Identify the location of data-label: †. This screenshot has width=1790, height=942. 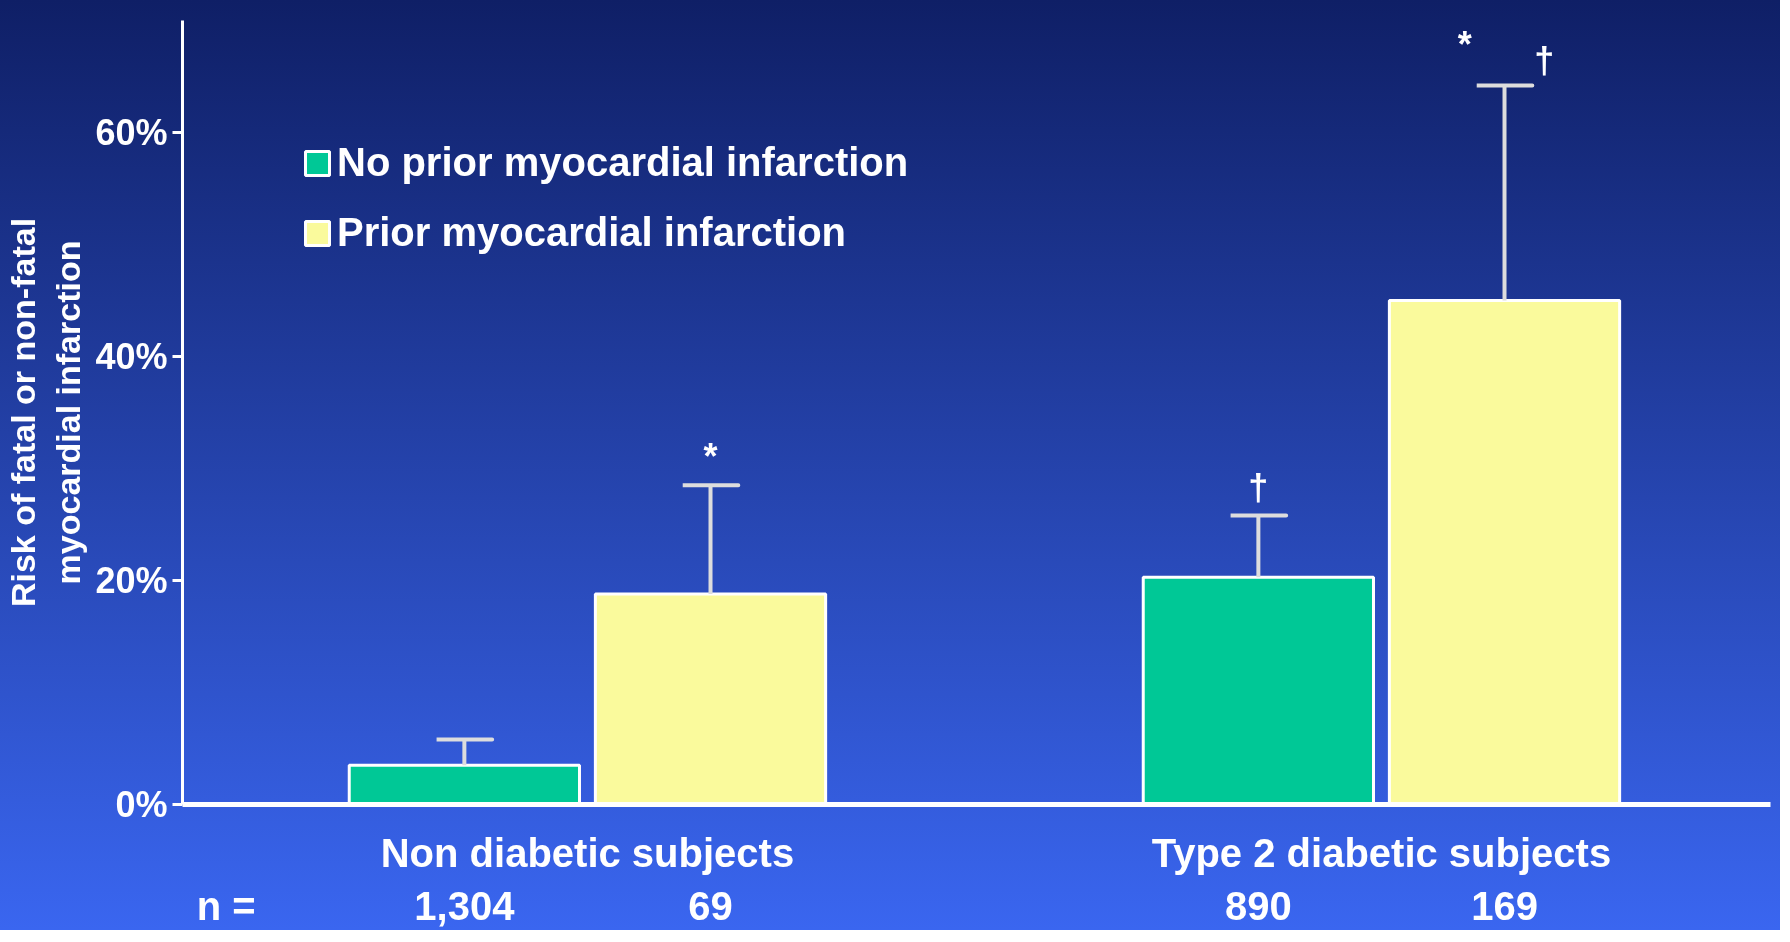
(1258, 487).